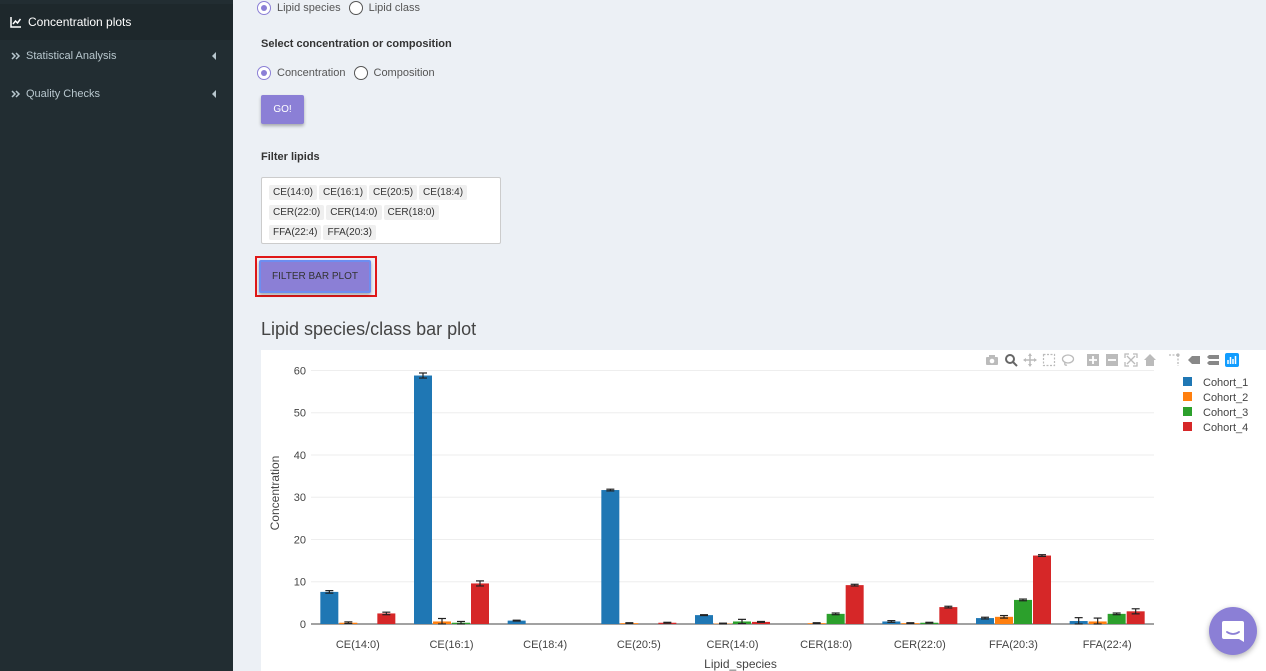 The height and width of the screenshot is (671, 1266). I want to click on sidebar-item-label: Quality Checks, so click(63, 94).